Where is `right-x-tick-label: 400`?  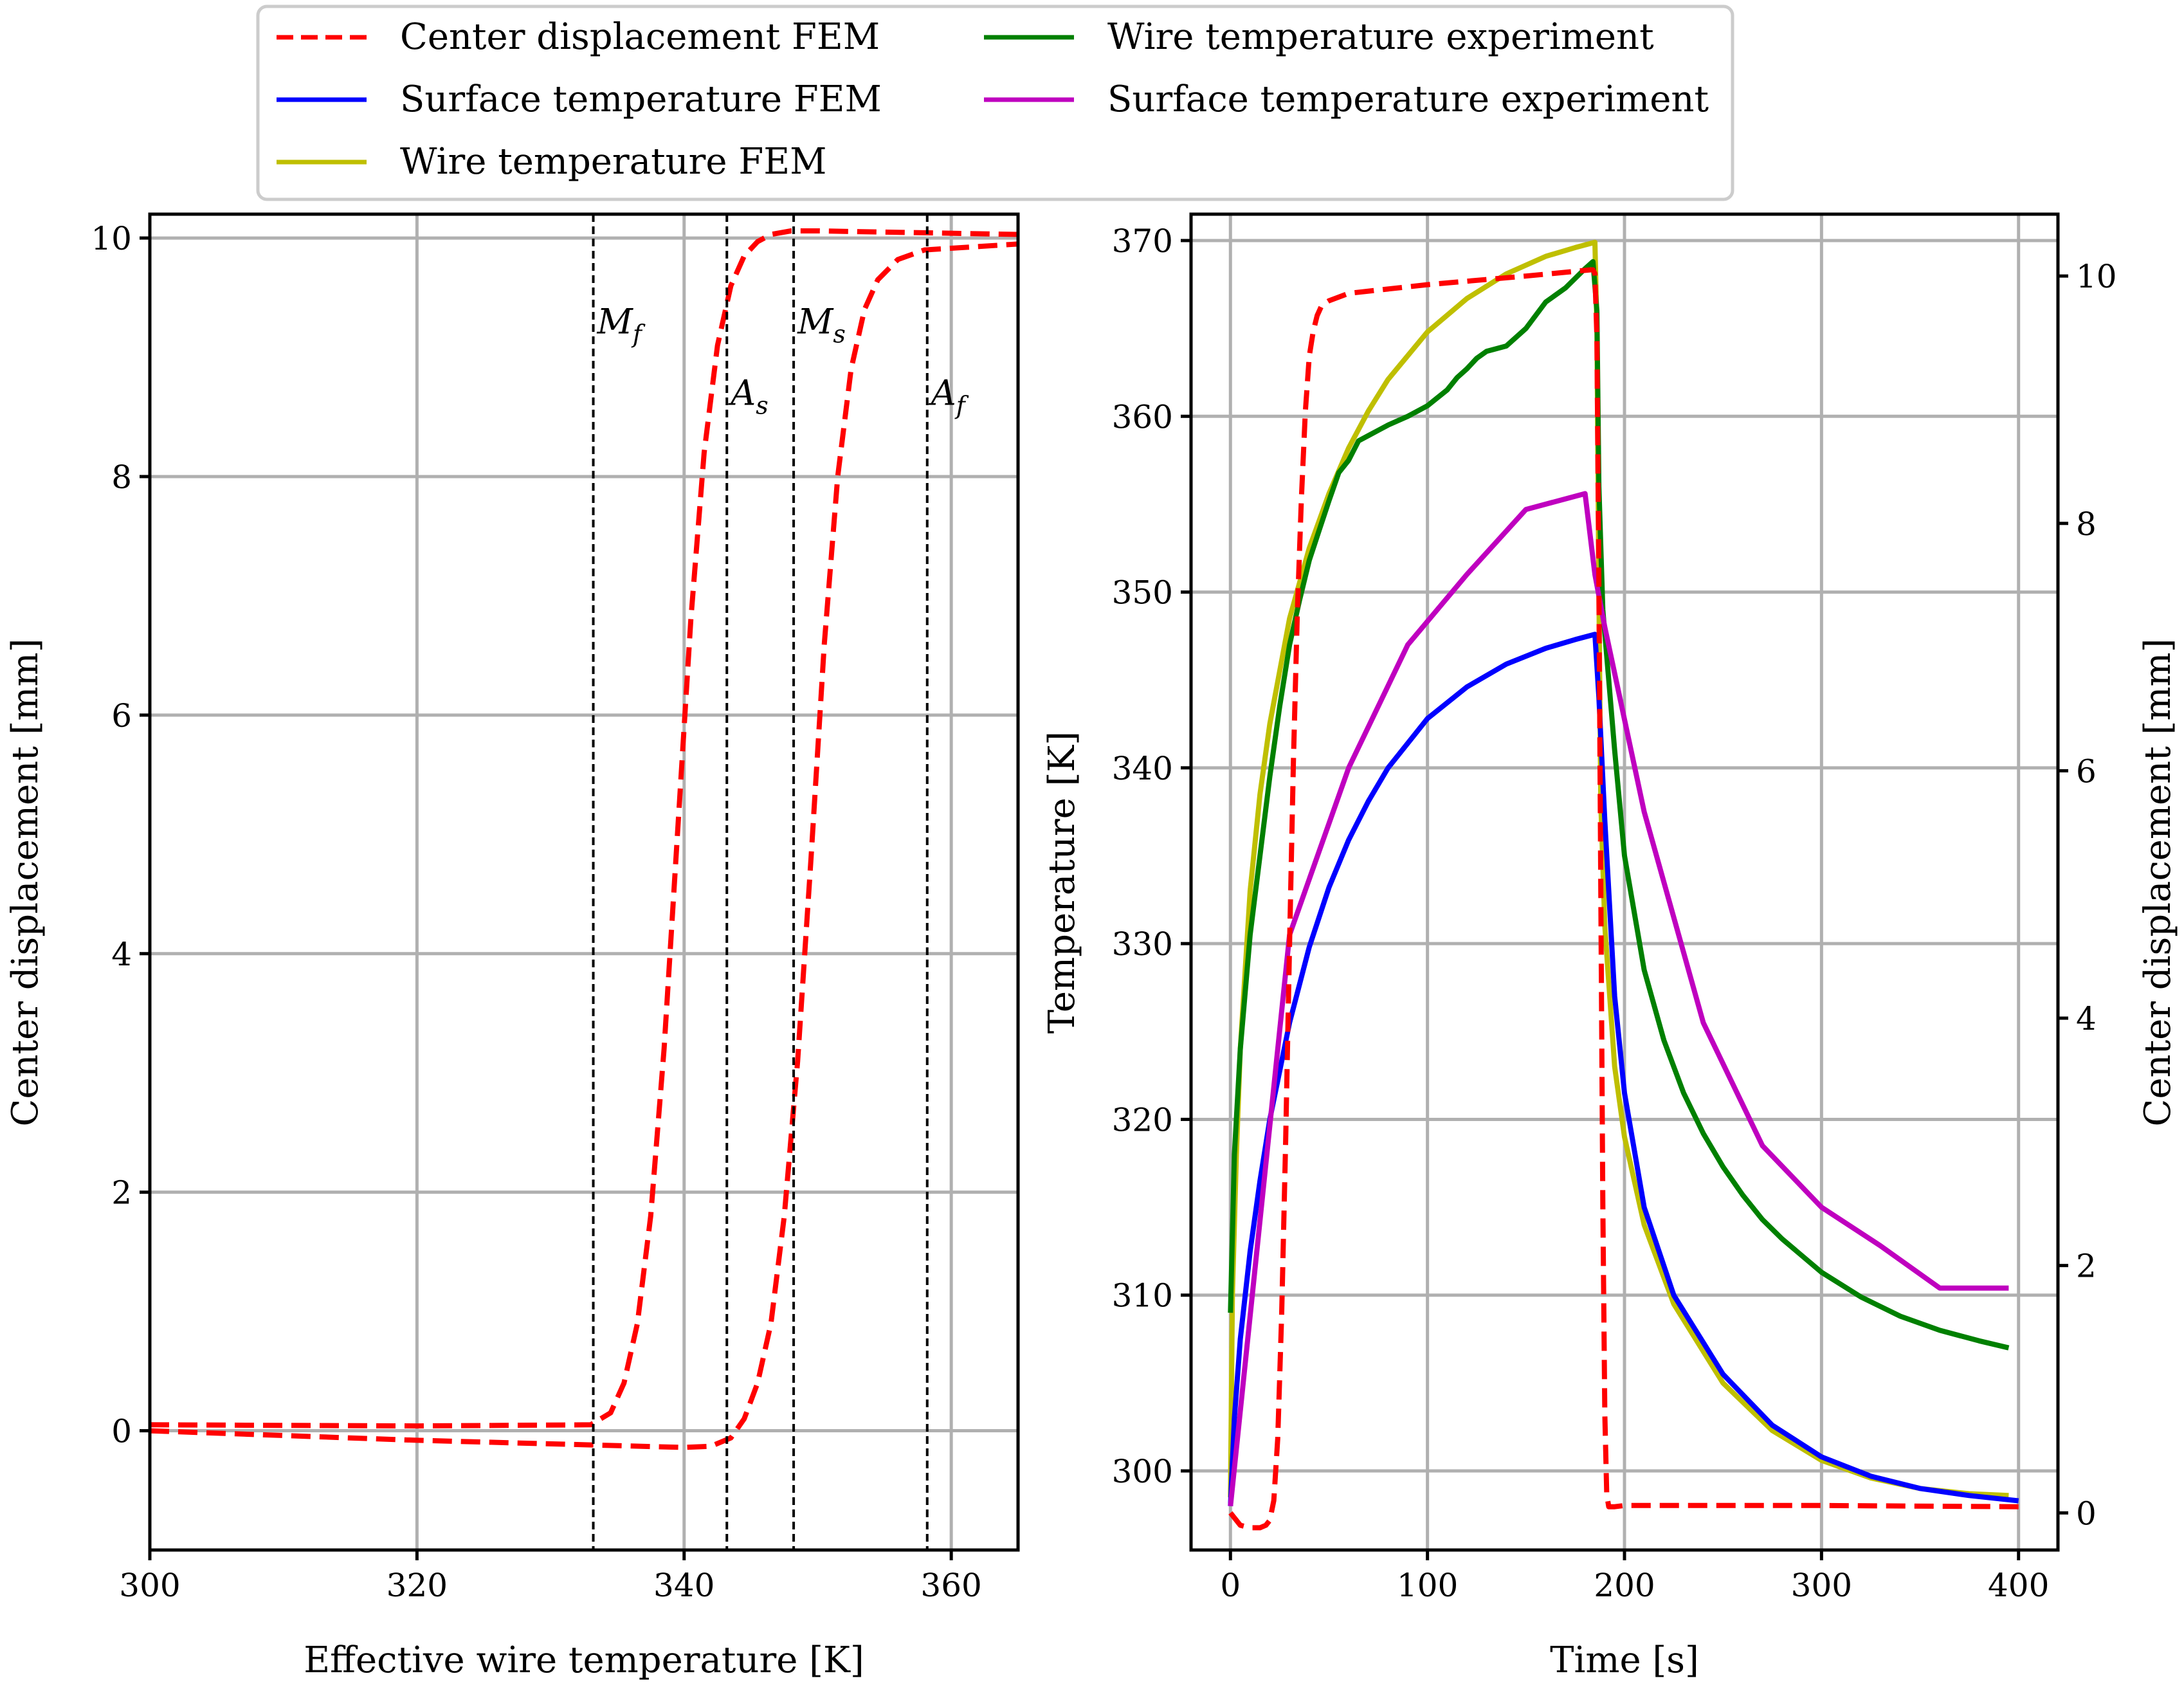
right-x-tick-label: 400 is located at coordinates (2018, 1585).